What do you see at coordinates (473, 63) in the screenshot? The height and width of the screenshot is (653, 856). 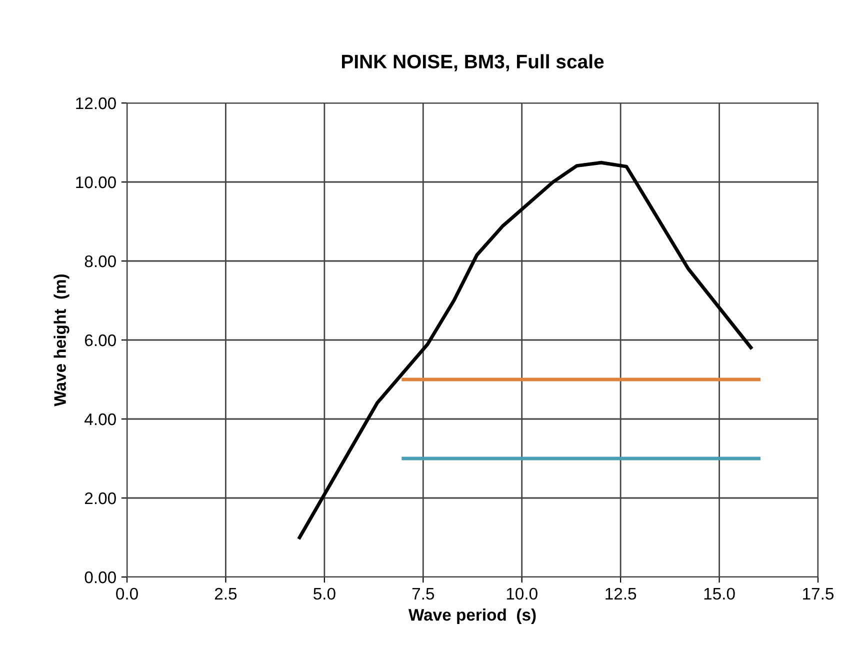 I see `chart-title: PINK NOISE, BM3, Full scale` at bounding box center [473, 63].